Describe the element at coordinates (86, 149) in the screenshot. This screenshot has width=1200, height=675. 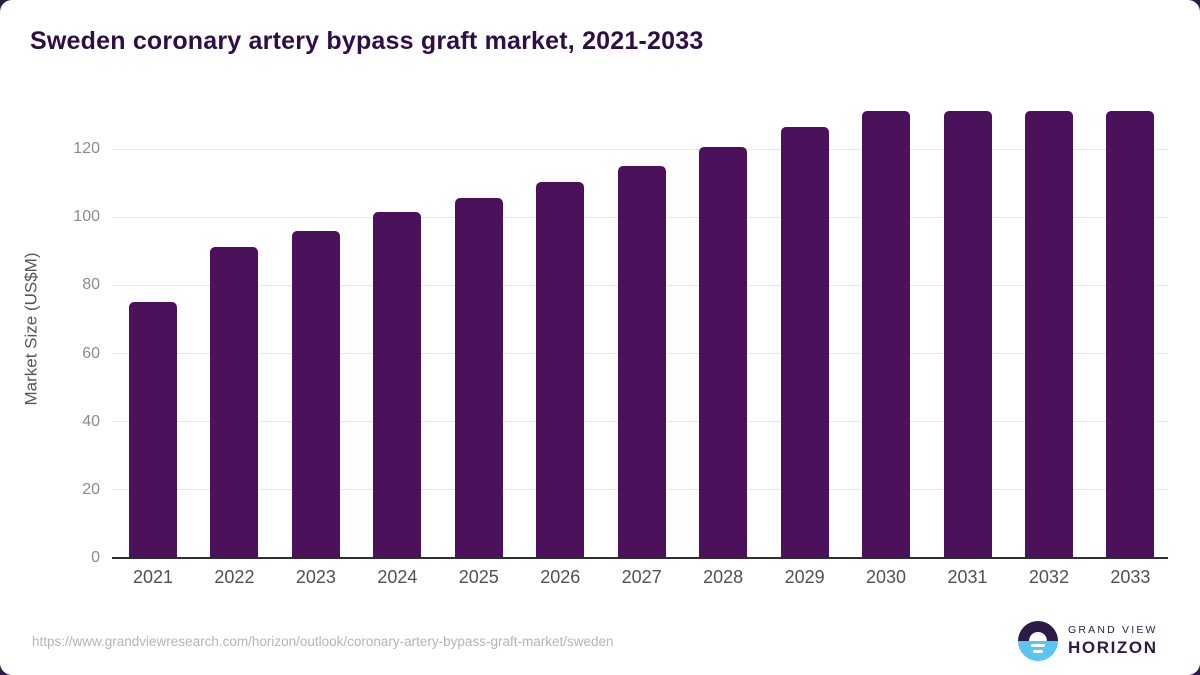
I see `y-tick-label: 120` at that location.